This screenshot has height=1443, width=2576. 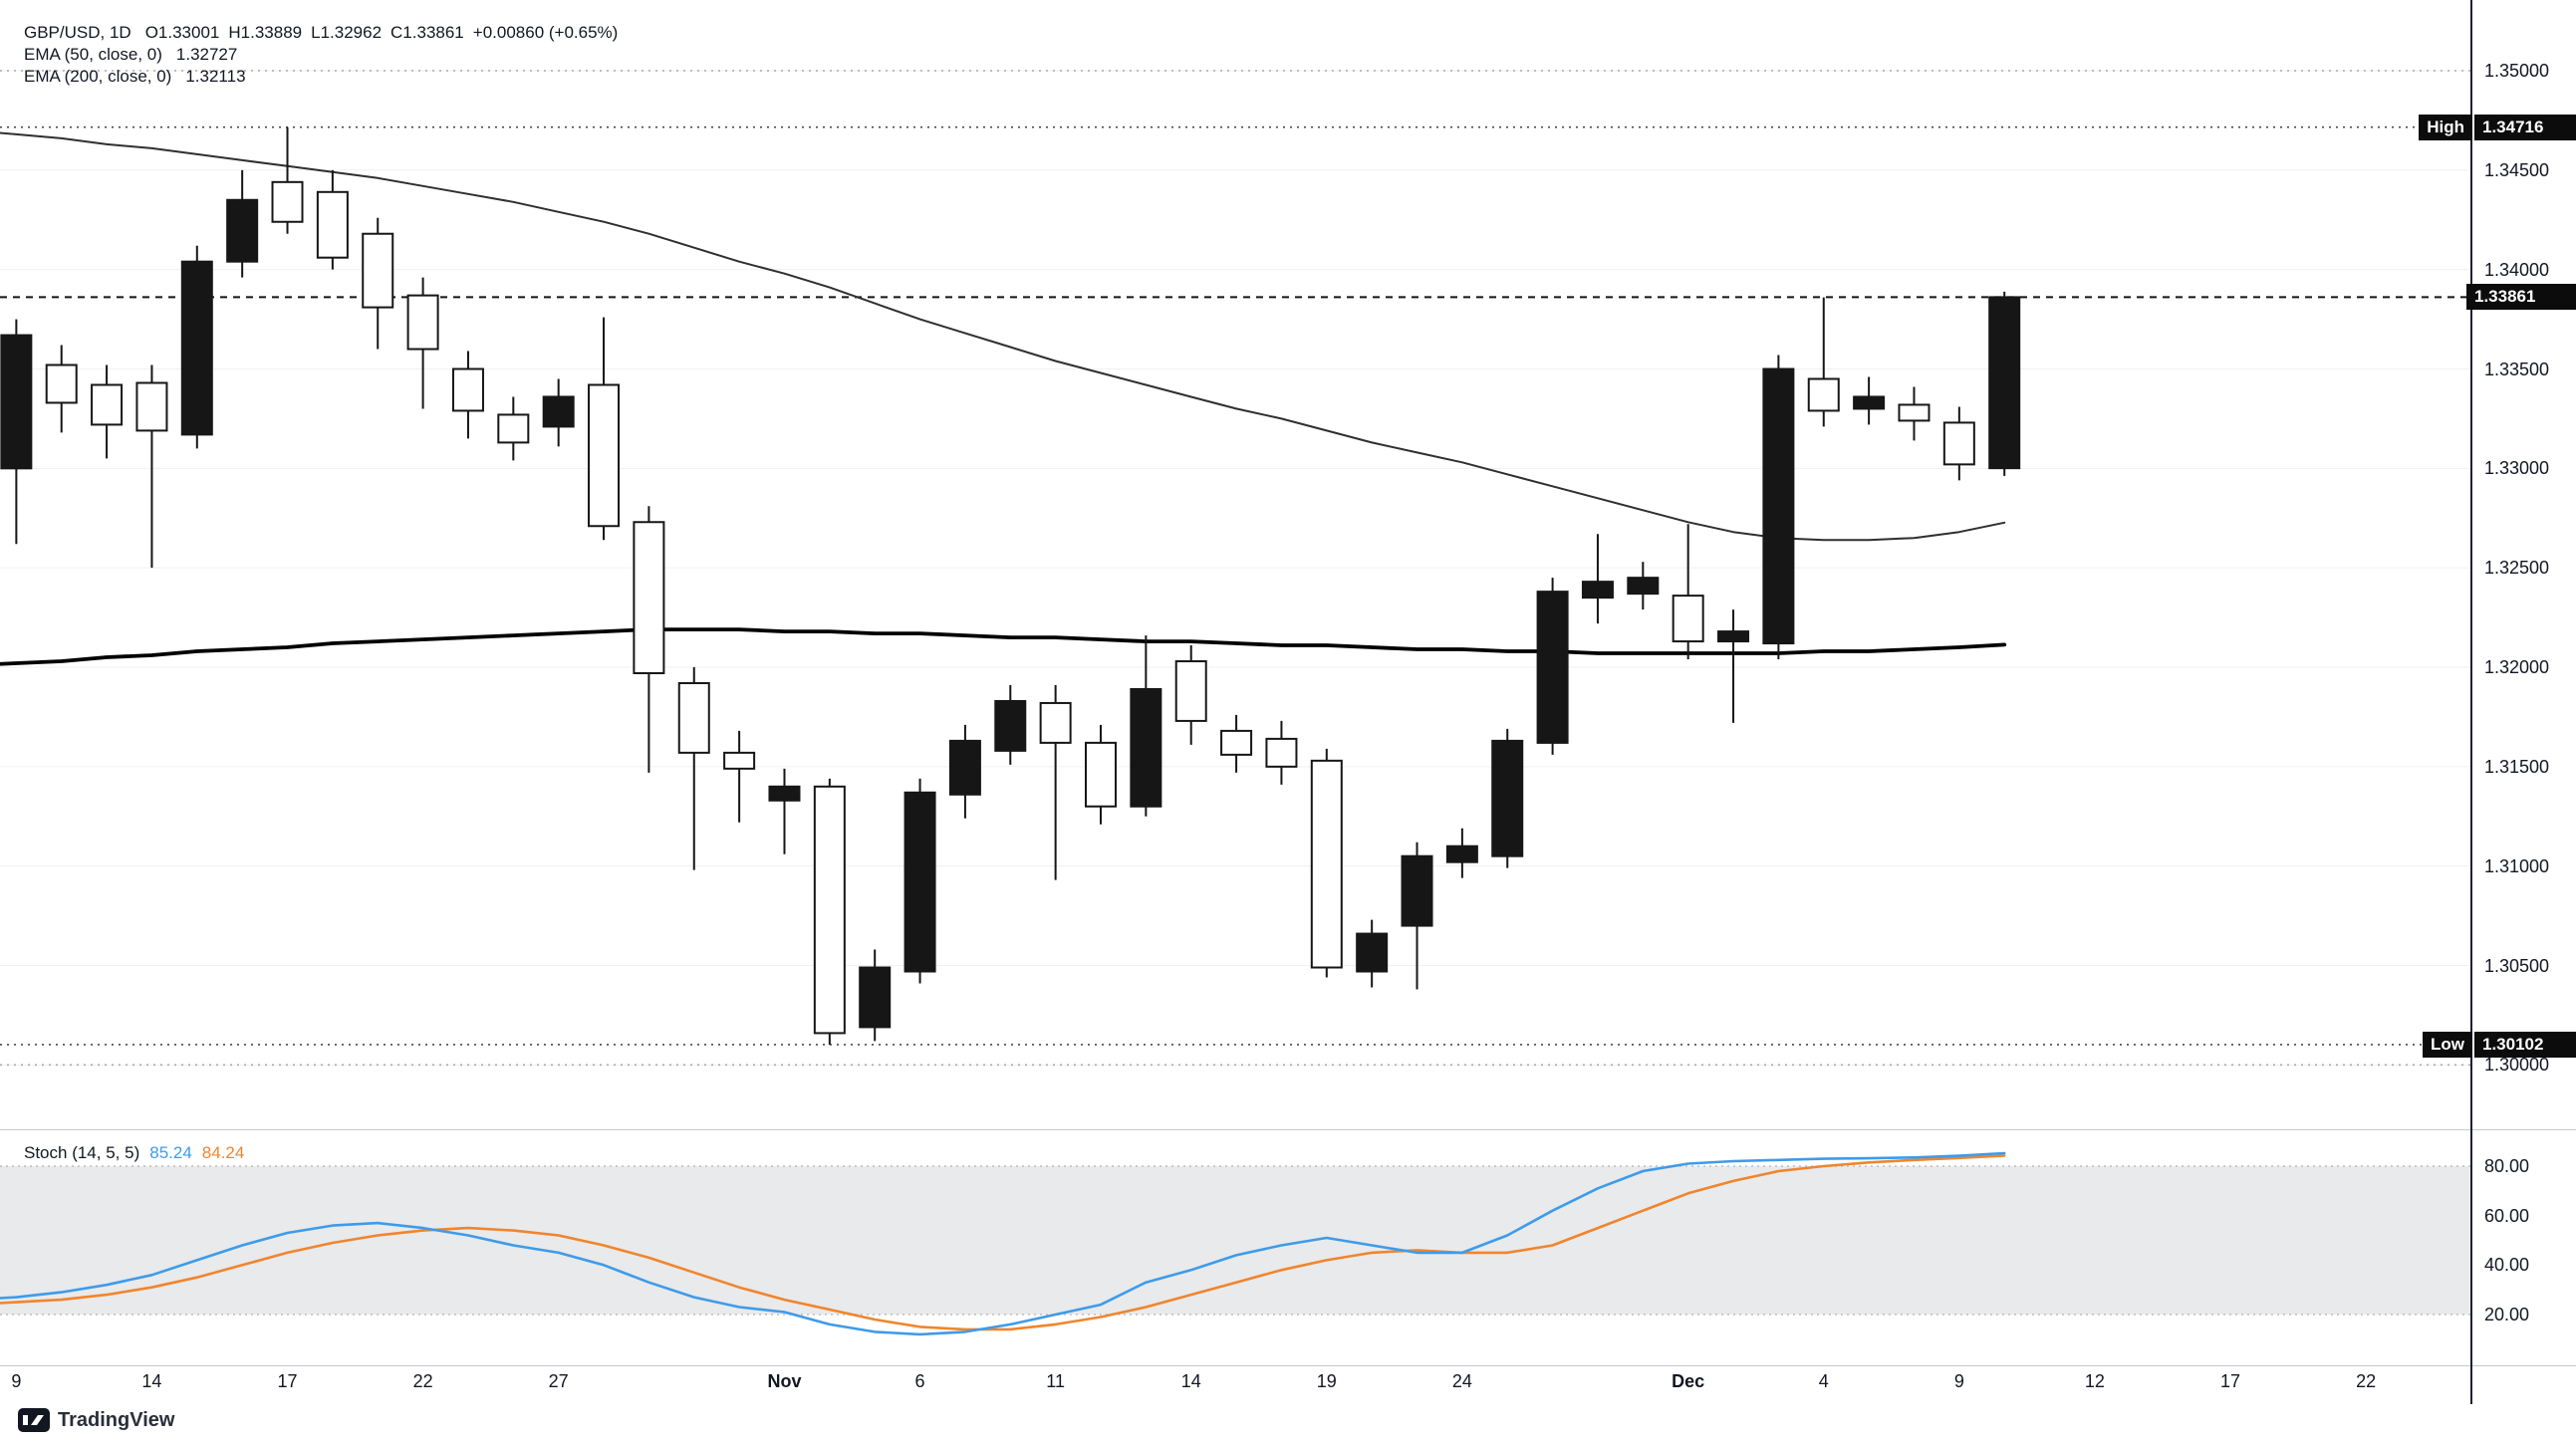 What do you see at coordinates (2525, 1044) in the screenshot?
I see `low-badge-value: 1.30102` at bounding box center [2525, 1044].